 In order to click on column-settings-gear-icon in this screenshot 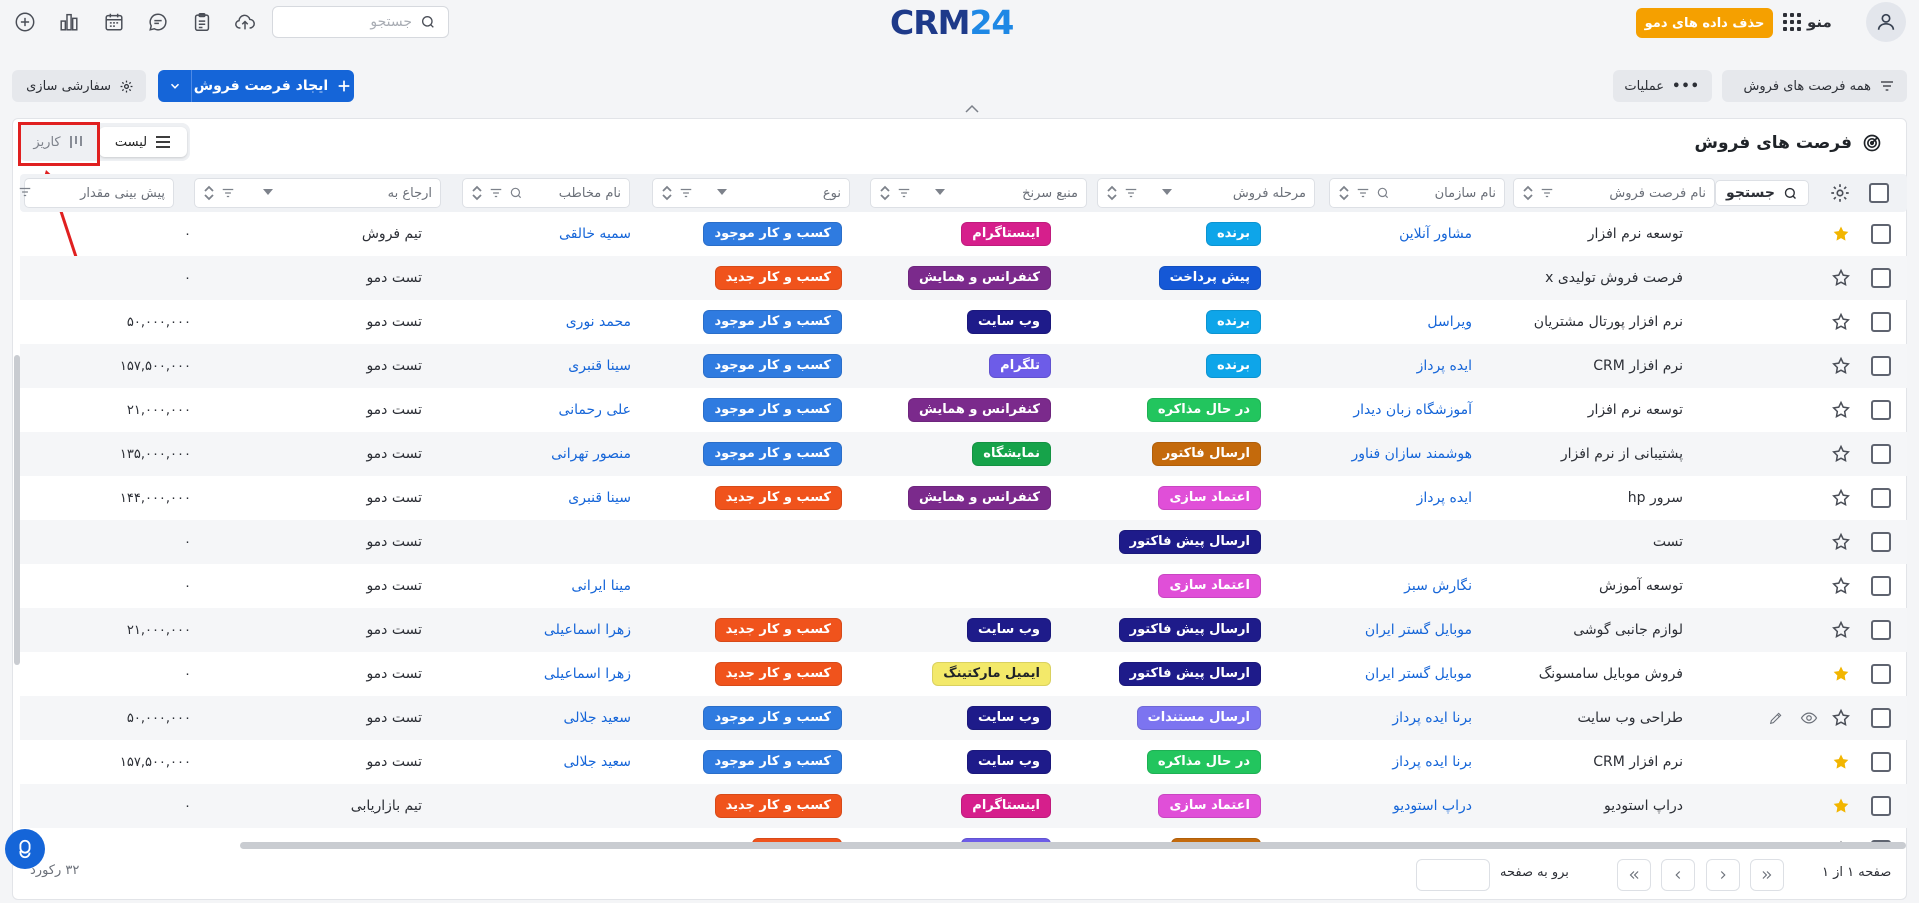, I will do `click(1840, 195)`.